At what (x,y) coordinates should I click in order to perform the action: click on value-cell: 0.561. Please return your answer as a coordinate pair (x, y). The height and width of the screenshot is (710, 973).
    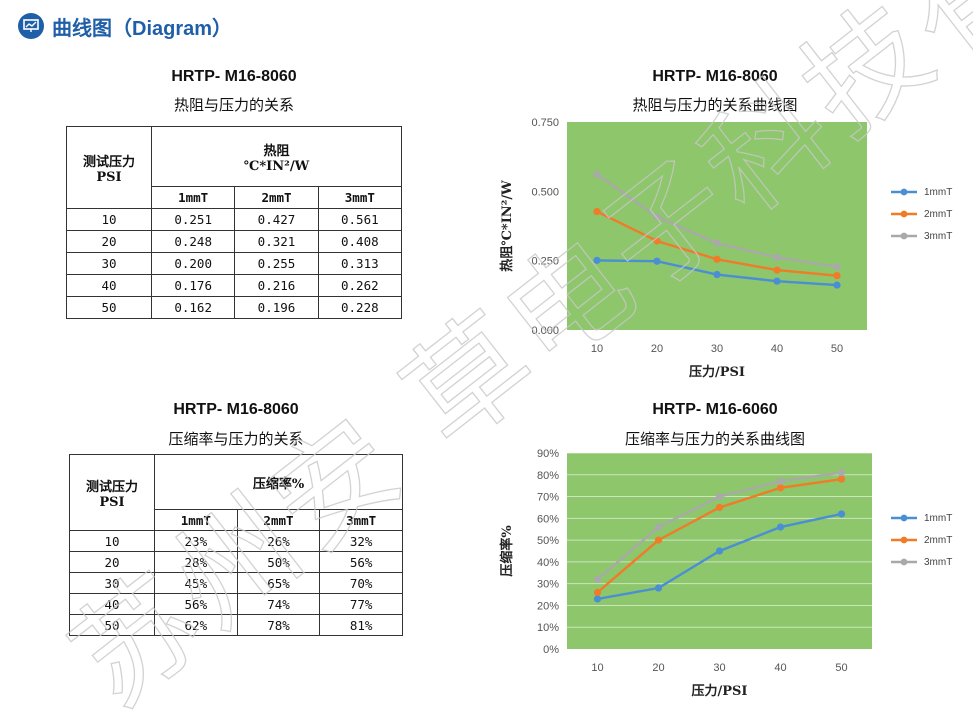
    Looking at the image, I should click on (360, 219).